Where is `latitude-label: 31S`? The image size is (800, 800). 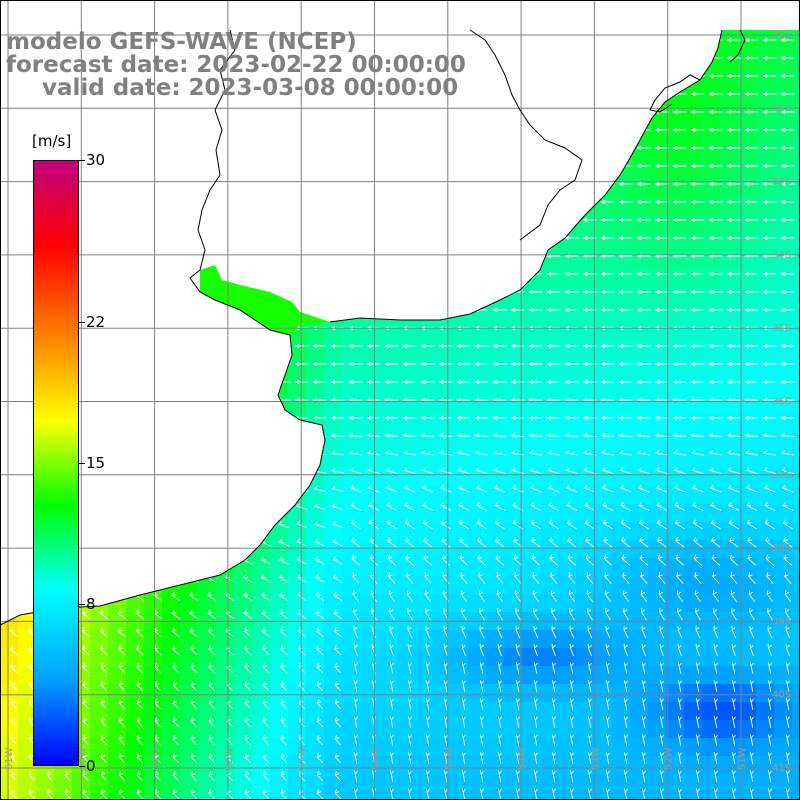
latitude-label: 31S is located at coordinates (781, 35).